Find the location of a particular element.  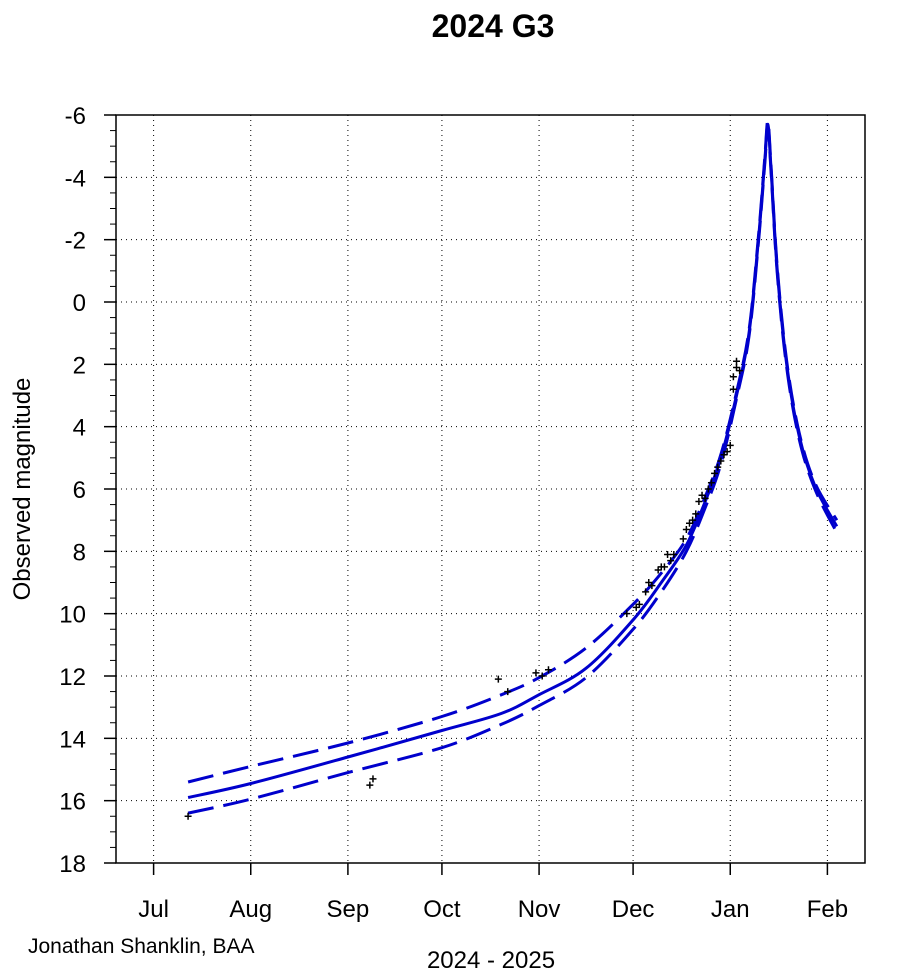

x-tick-label: Feb is located at coordinates (827, 909).